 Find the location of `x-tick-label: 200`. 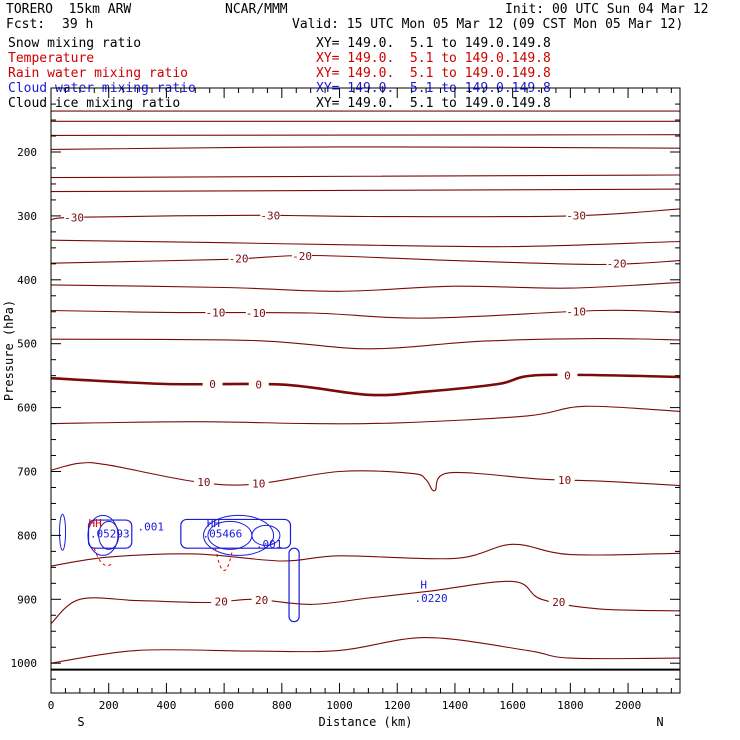

x-tick-label: 200 is located at coordinates (109, 705).